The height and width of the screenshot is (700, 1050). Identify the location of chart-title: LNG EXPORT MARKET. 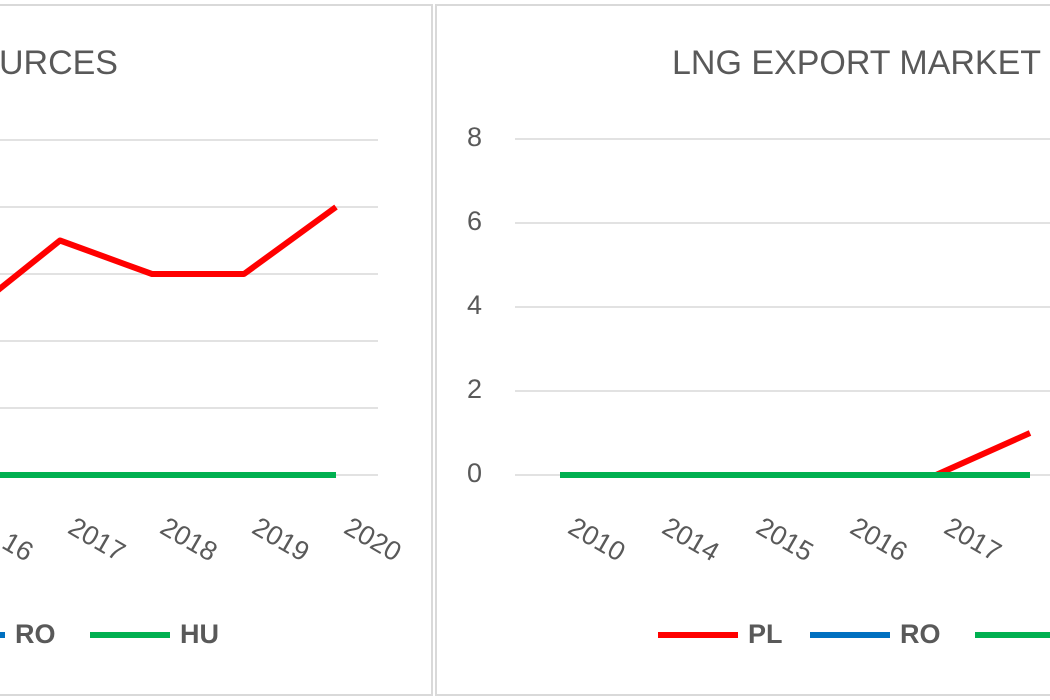
(856, 63).